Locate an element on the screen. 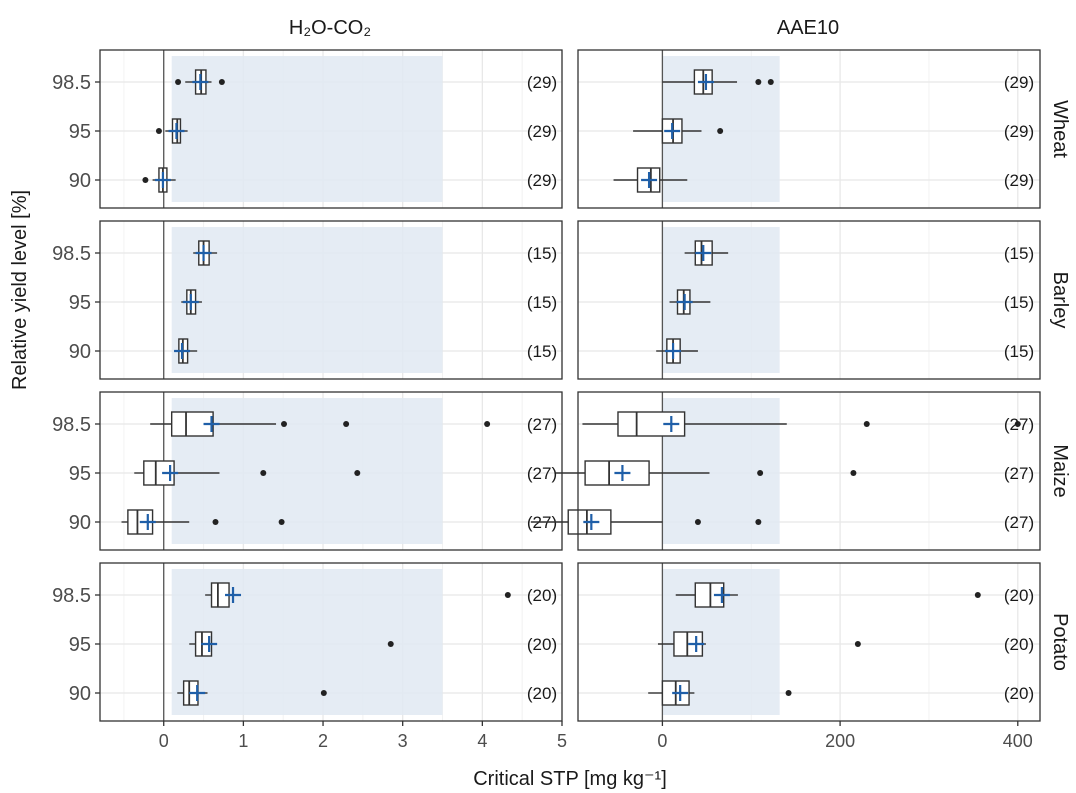  panel-barley-aae10-box-98-5: (15) is located at coordinates (859, 253).